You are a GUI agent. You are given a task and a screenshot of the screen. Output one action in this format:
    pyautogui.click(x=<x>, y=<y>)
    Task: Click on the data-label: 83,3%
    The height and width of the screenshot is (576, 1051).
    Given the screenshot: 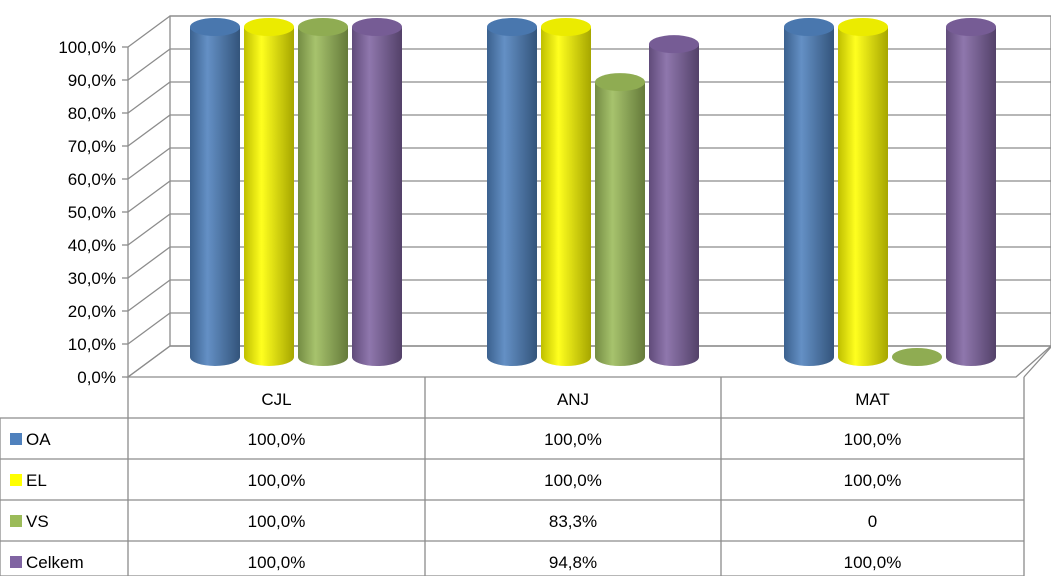 What is the action you would take?
    pyautogui.click(x=573, y=521)
    